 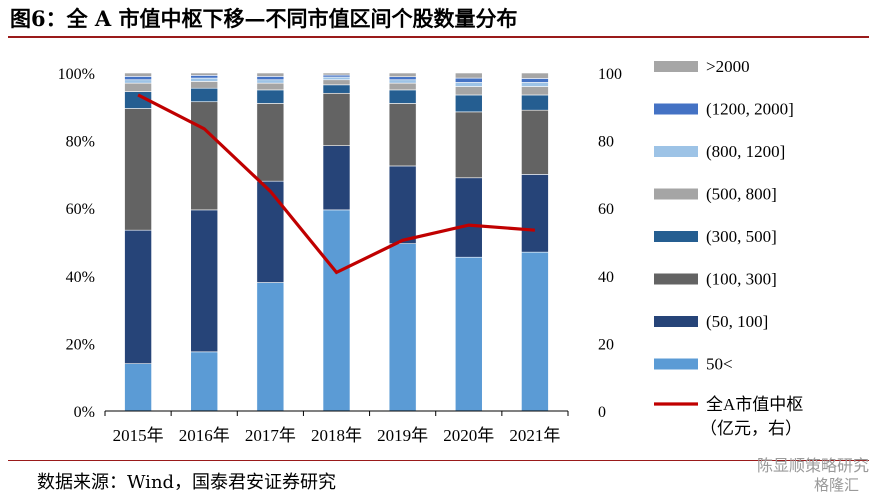 What do you see at coordinates (602, 412) in the screenshot?
I see `y-right-tick-label: 0` at bounding box center [602, 412].